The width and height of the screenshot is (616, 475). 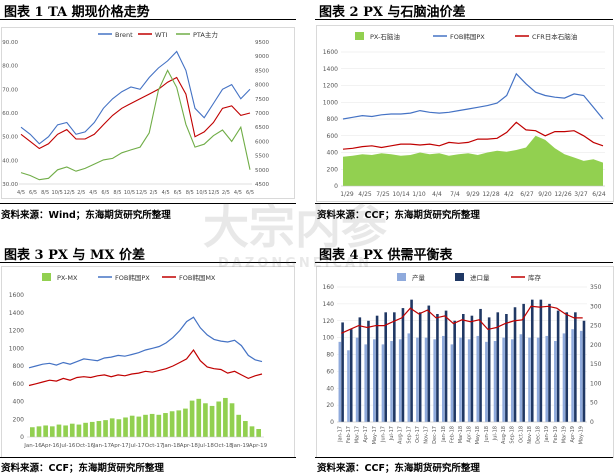 What do you see at coordinates (562, 194) in the screenshot?
I see `x-tick: 12/26` at bounding box center [562, 194].